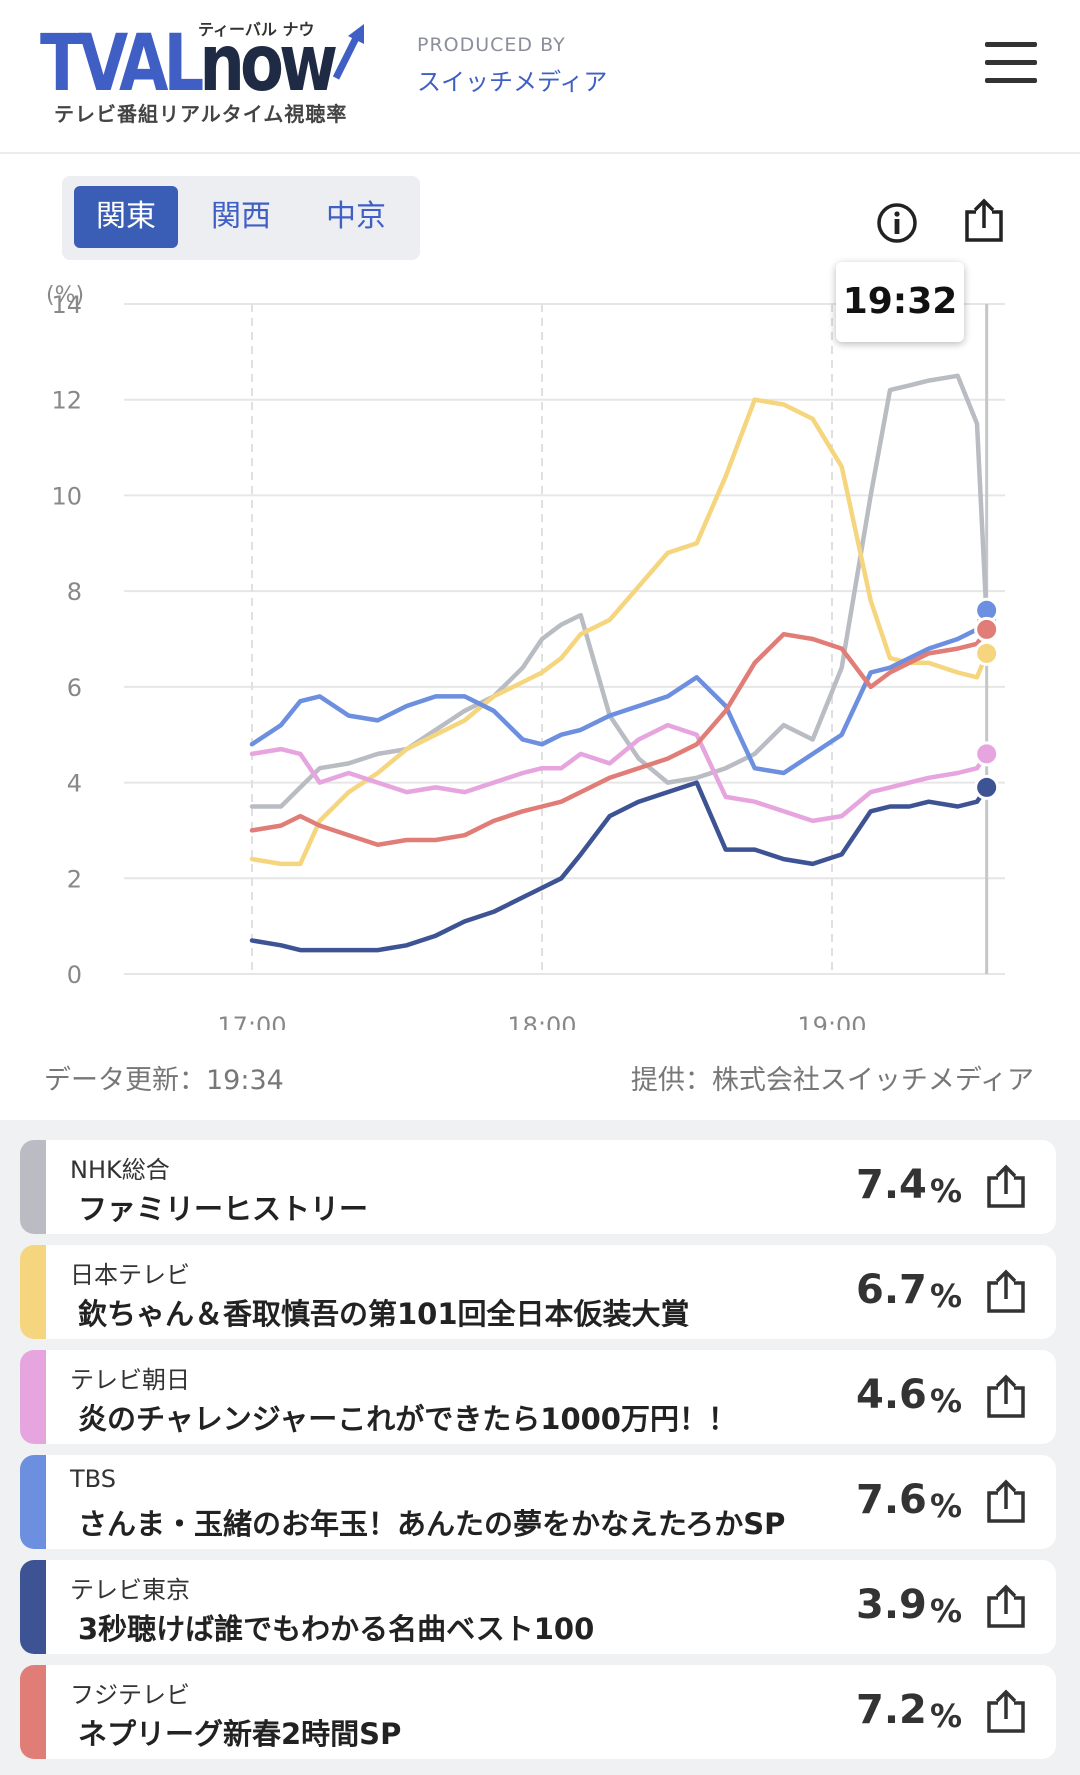 The width and height of the screenshot is (1080, 1775). I want to click on y-tick-label: 6, so click(74, 688).